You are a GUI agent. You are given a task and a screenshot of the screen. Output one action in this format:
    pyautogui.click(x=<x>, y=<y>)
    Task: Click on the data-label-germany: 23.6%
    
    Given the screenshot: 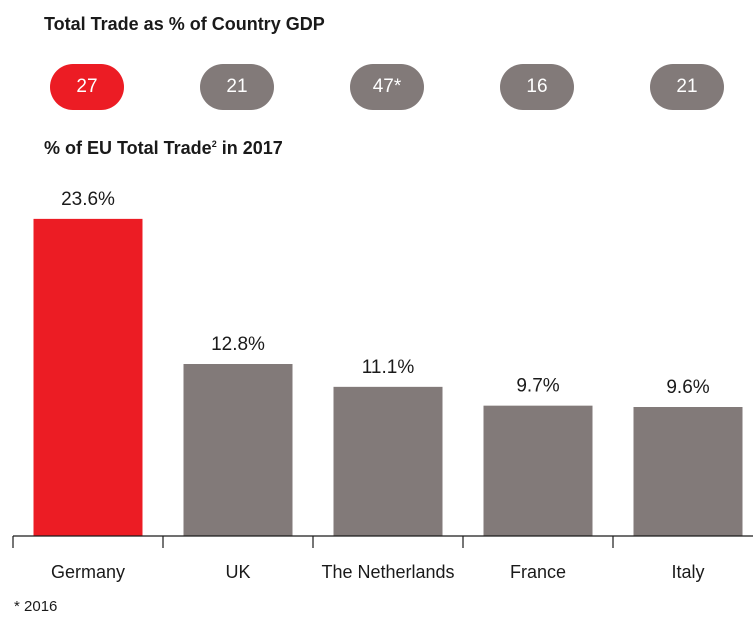 What is the action you would take?
    pyautogui.click(x=88, y=199)
    